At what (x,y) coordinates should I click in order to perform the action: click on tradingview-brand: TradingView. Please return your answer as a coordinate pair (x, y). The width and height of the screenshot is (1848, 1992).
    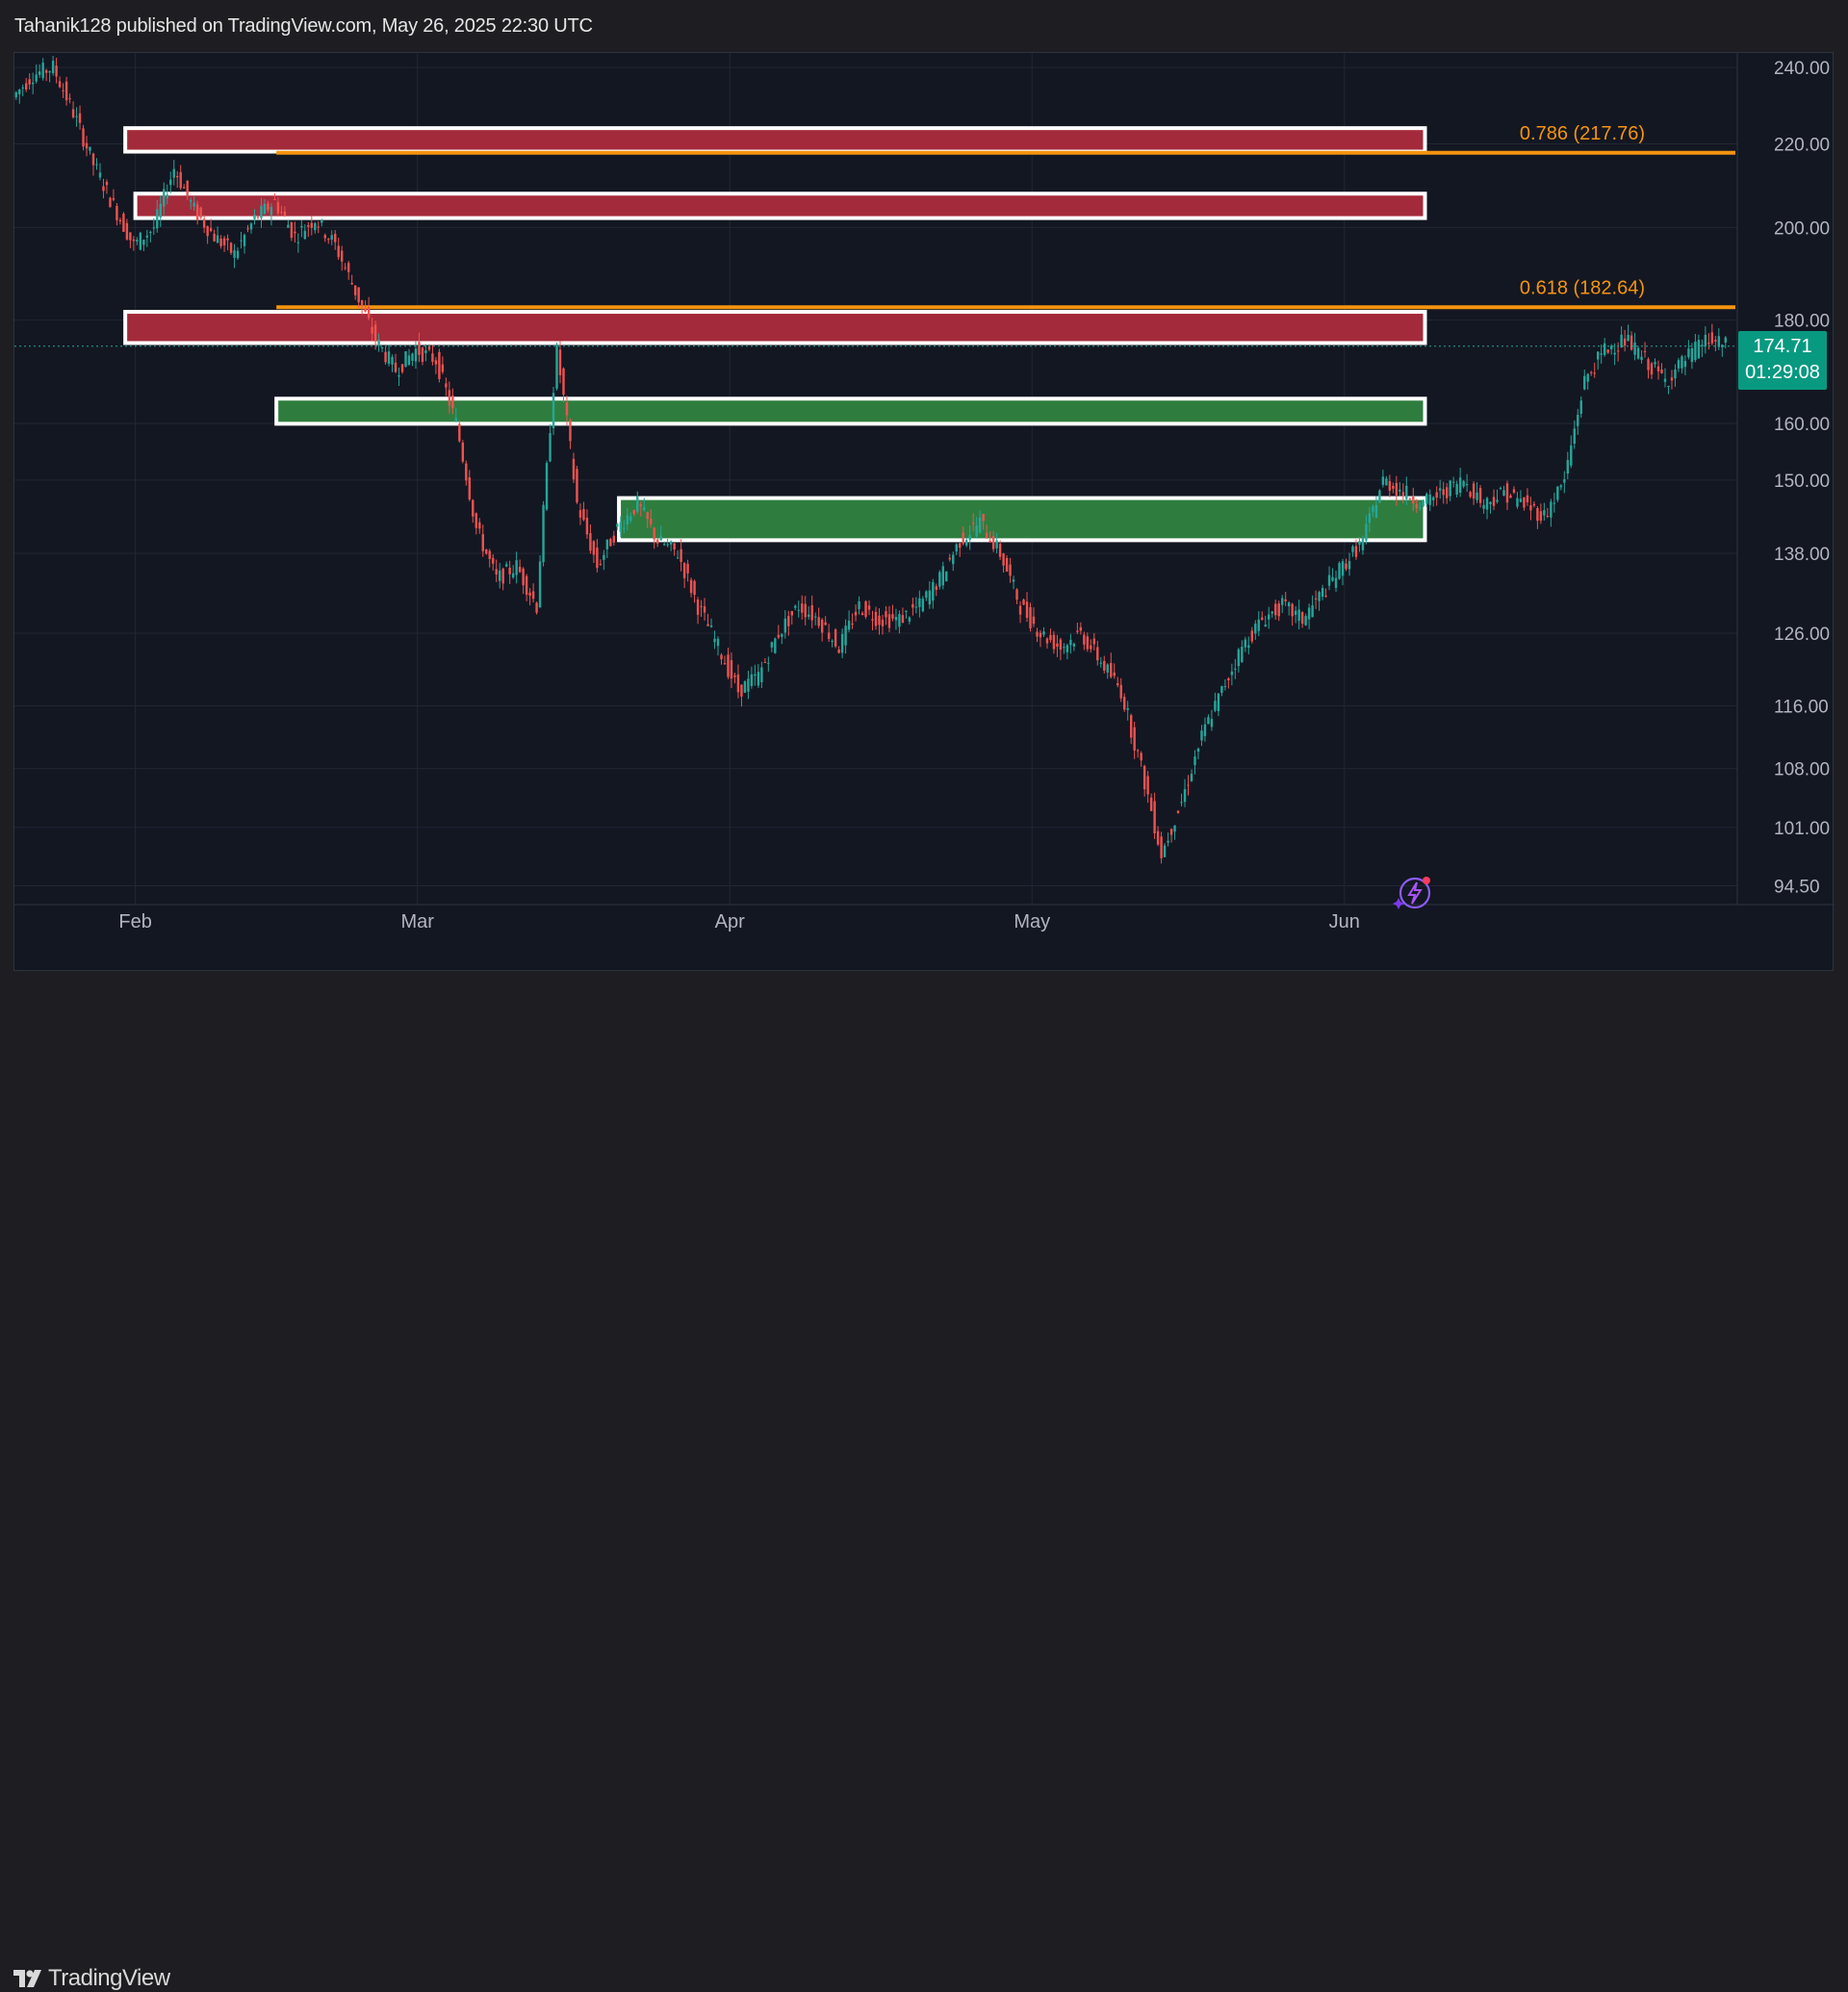
    Looking at the image, I should click on (109, 1978).